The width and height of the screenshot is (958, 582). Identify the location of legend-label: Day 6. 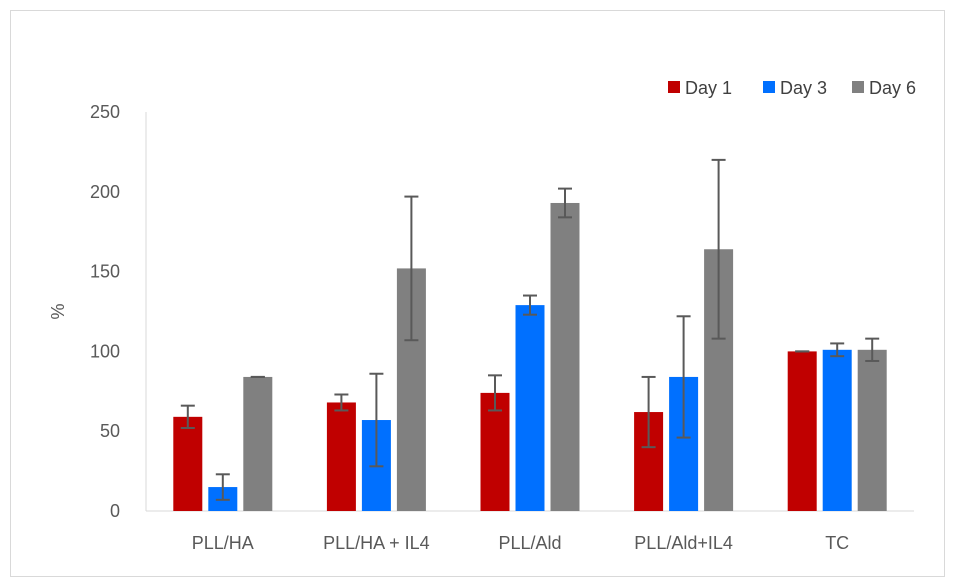
(892, 88).